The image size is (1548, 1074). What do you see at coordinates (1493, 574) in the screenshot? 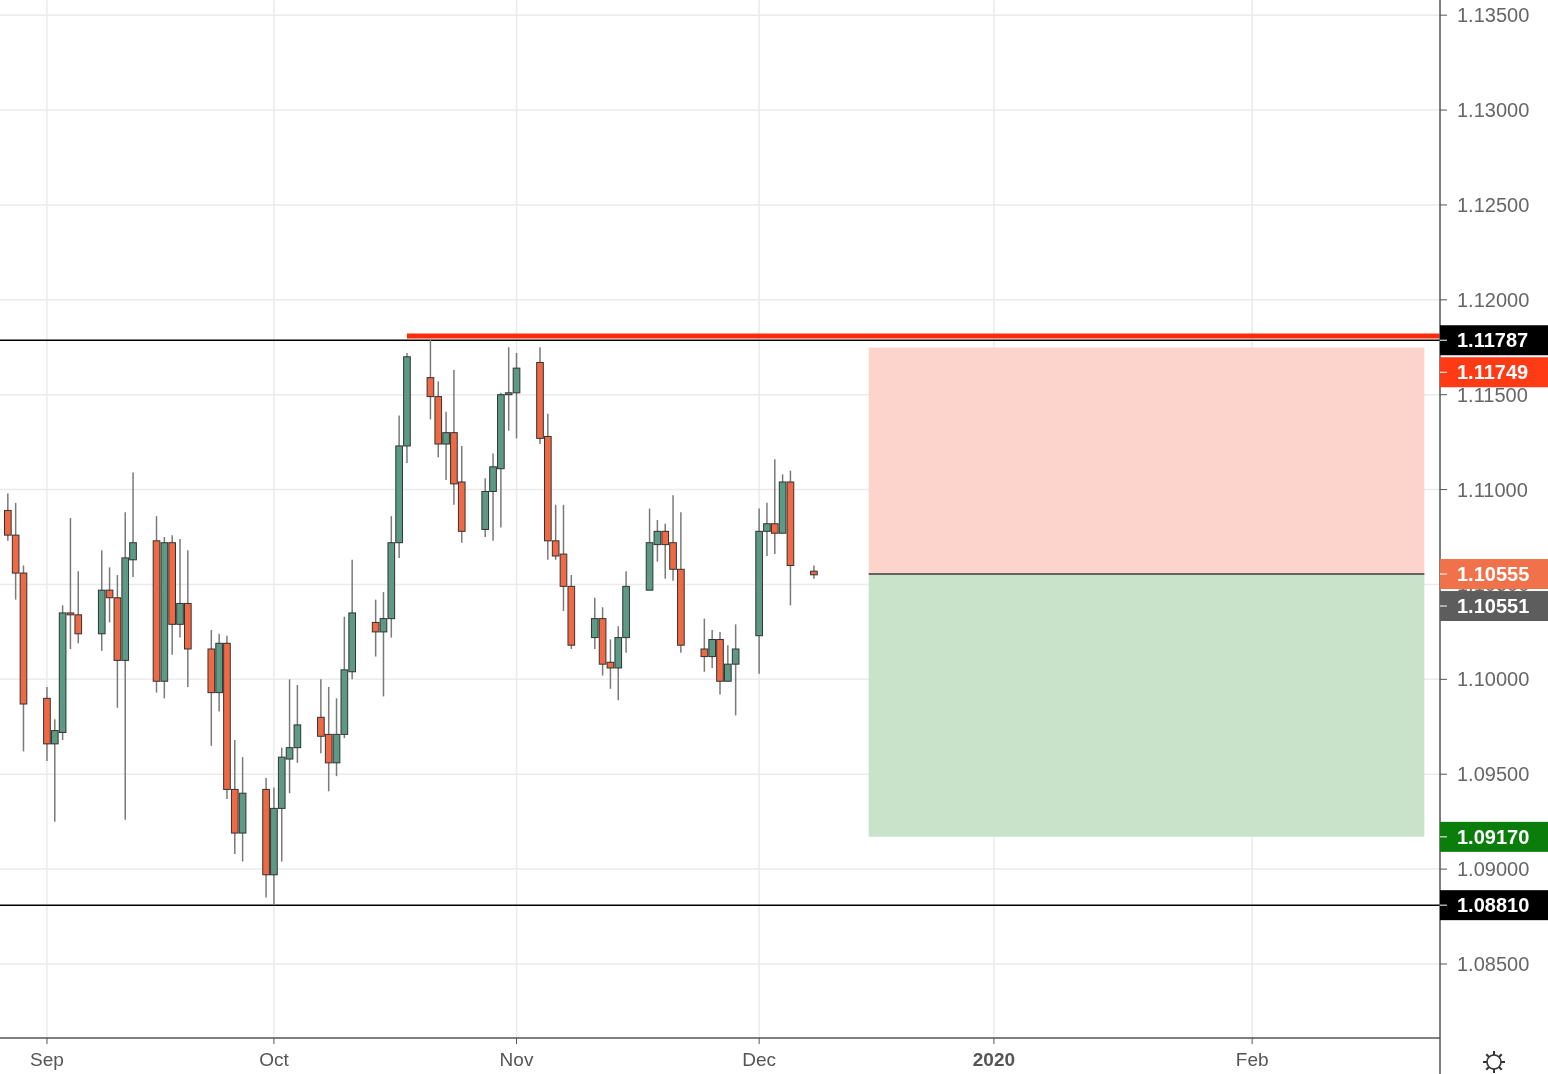
I see `annotation: 1.10555` at bounding box center [1493, 574].